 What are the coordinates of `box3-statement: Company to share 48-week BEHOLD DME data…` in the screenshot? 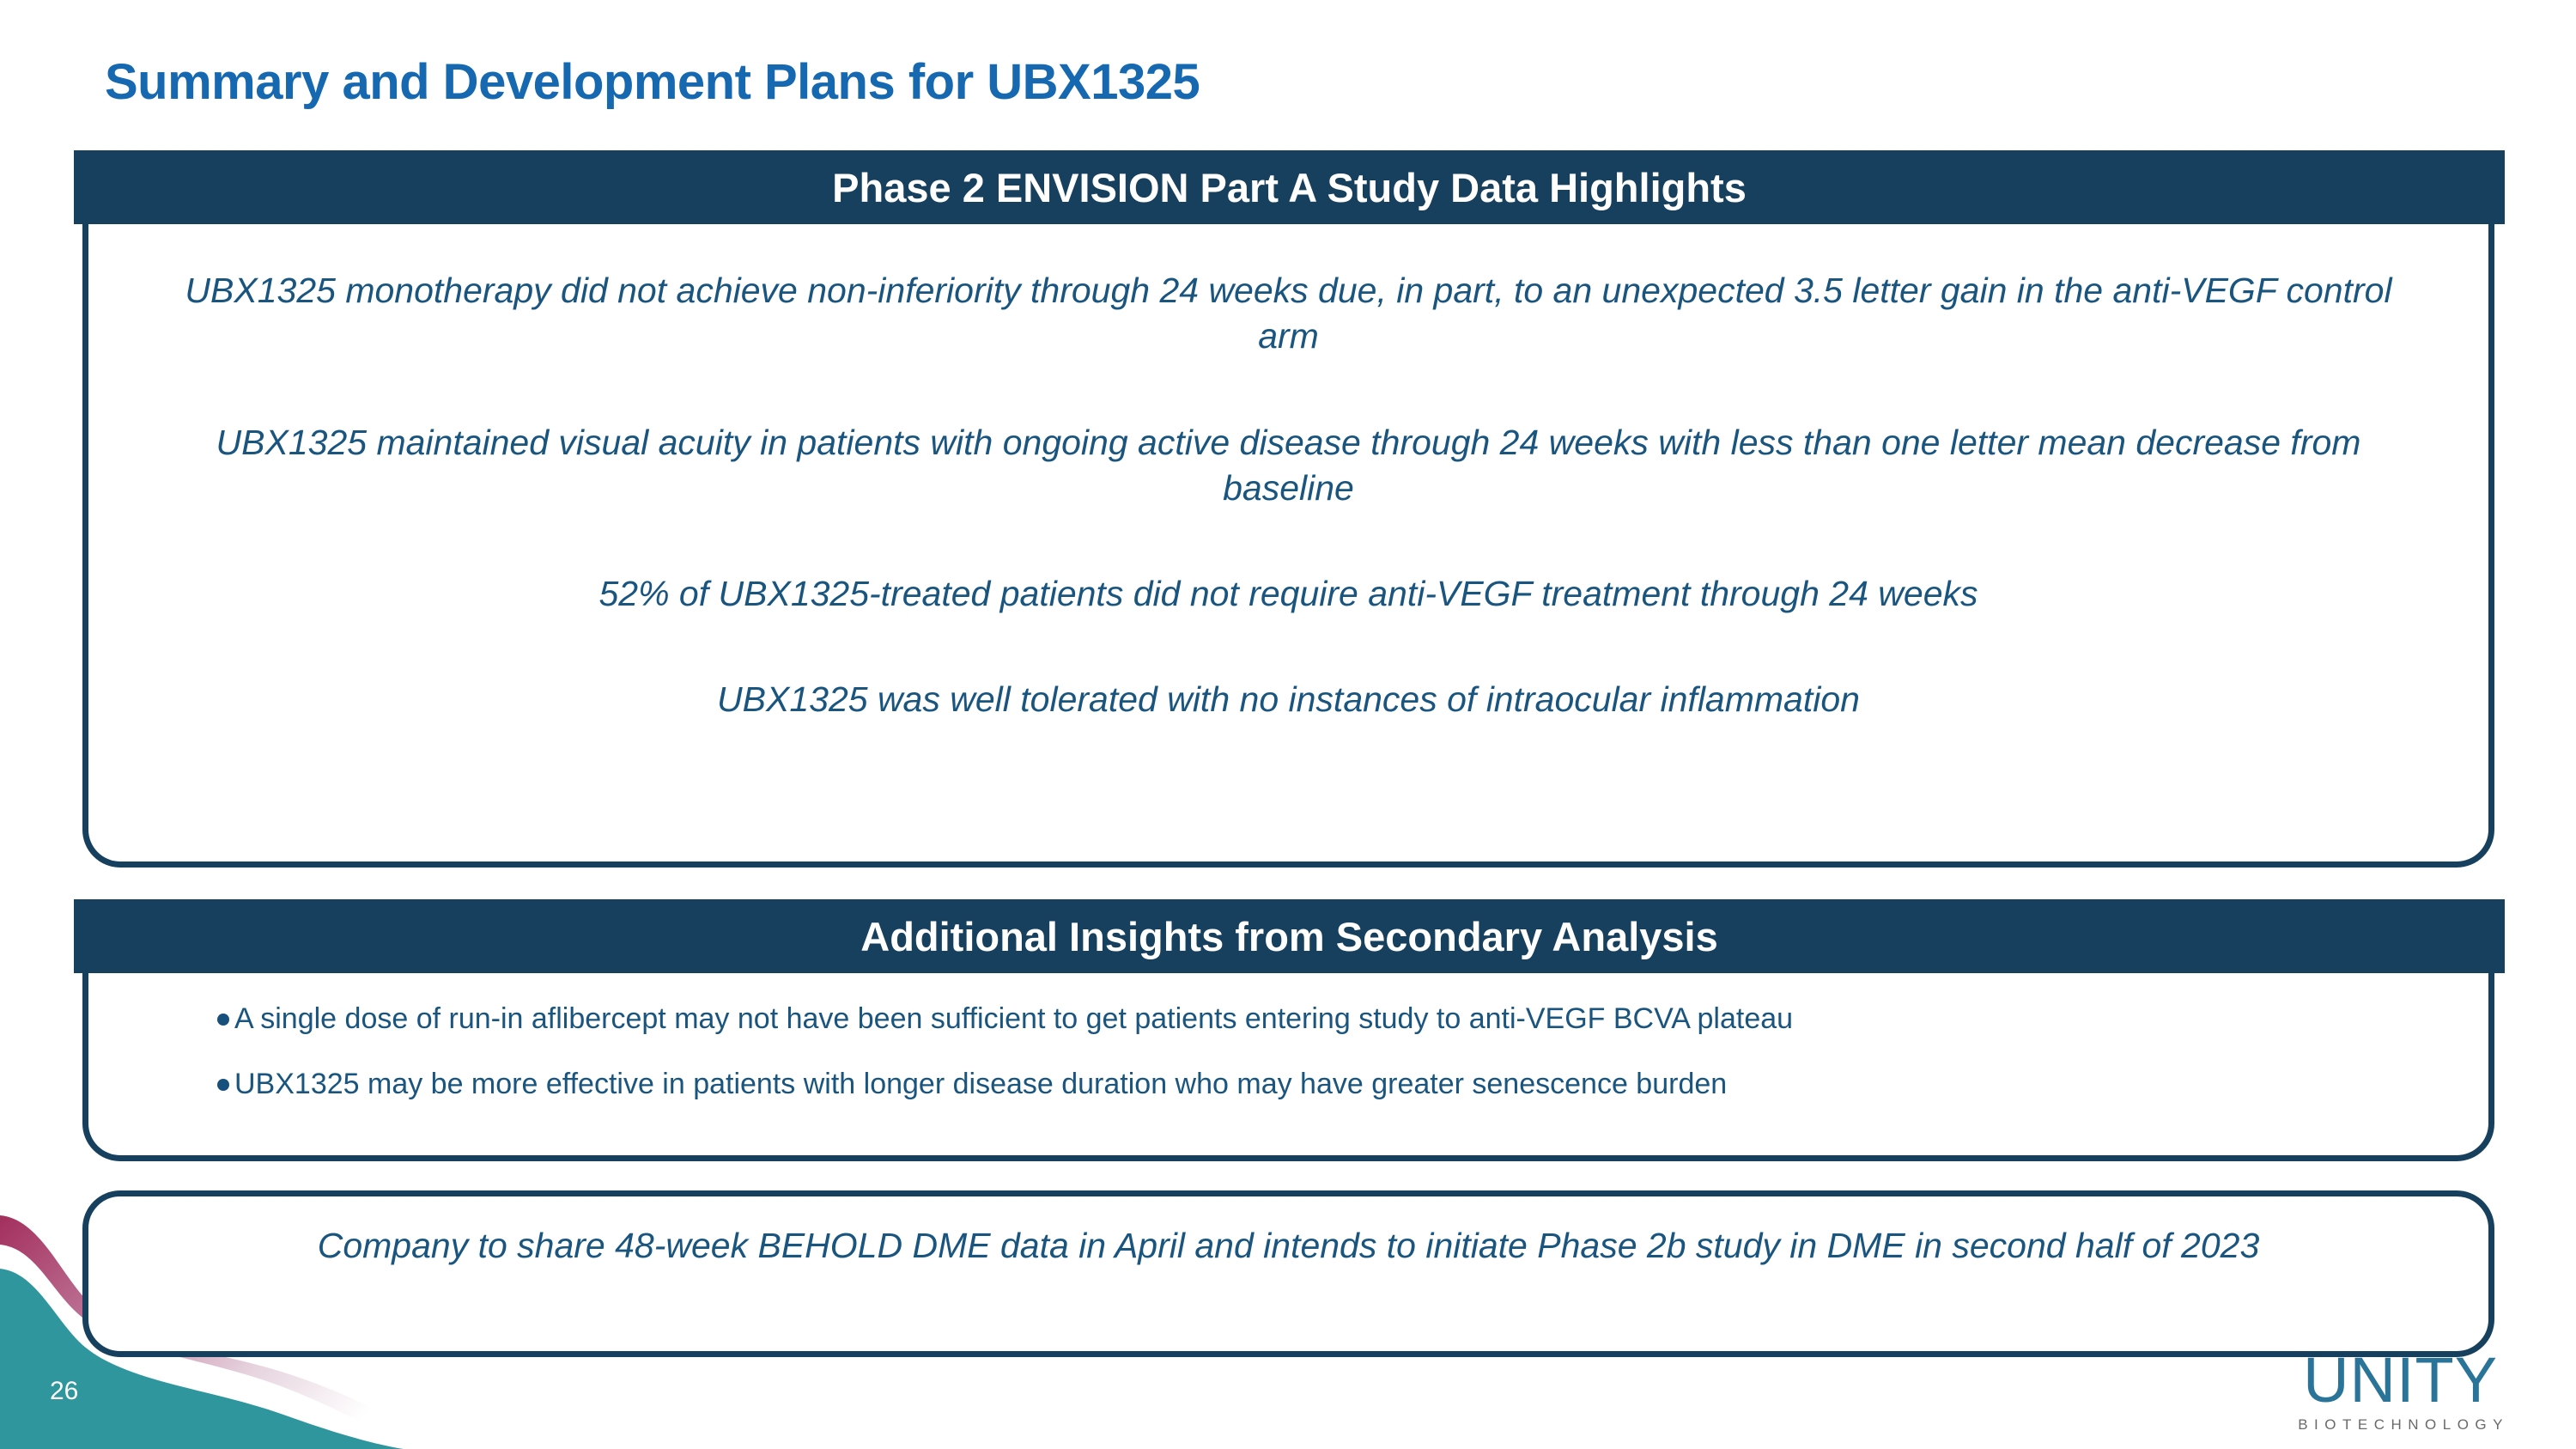 It's located at (1288, 1245).